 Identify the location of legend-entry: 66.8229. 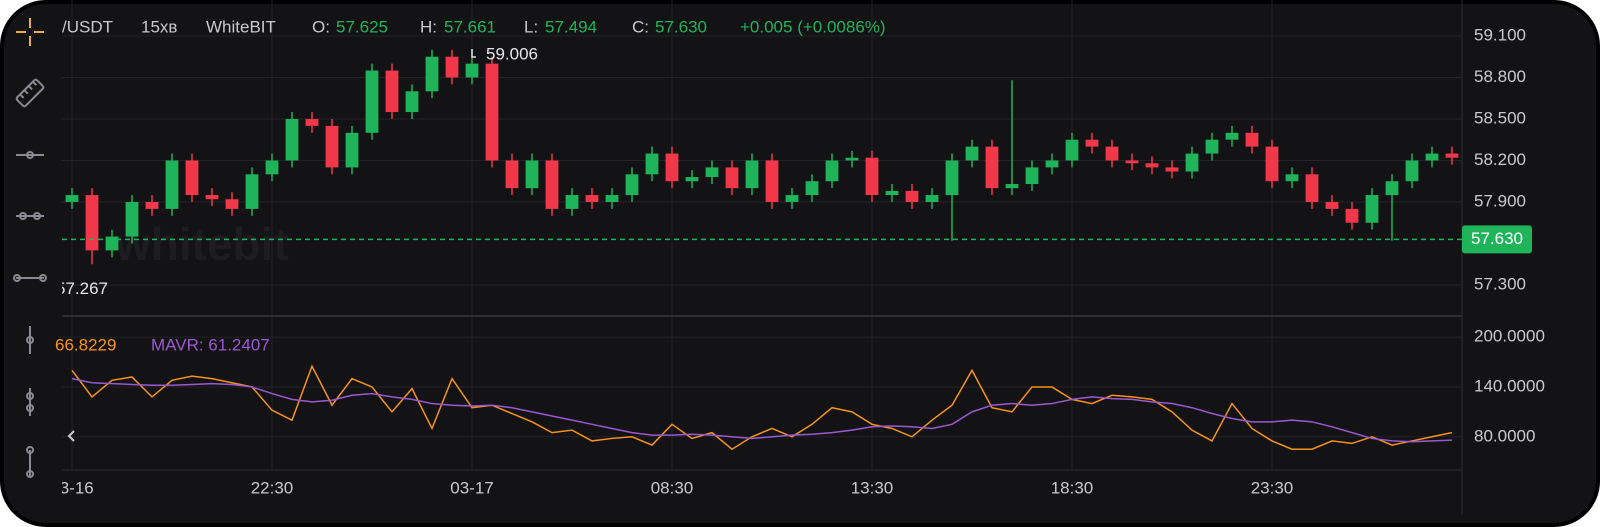
(85, 344).